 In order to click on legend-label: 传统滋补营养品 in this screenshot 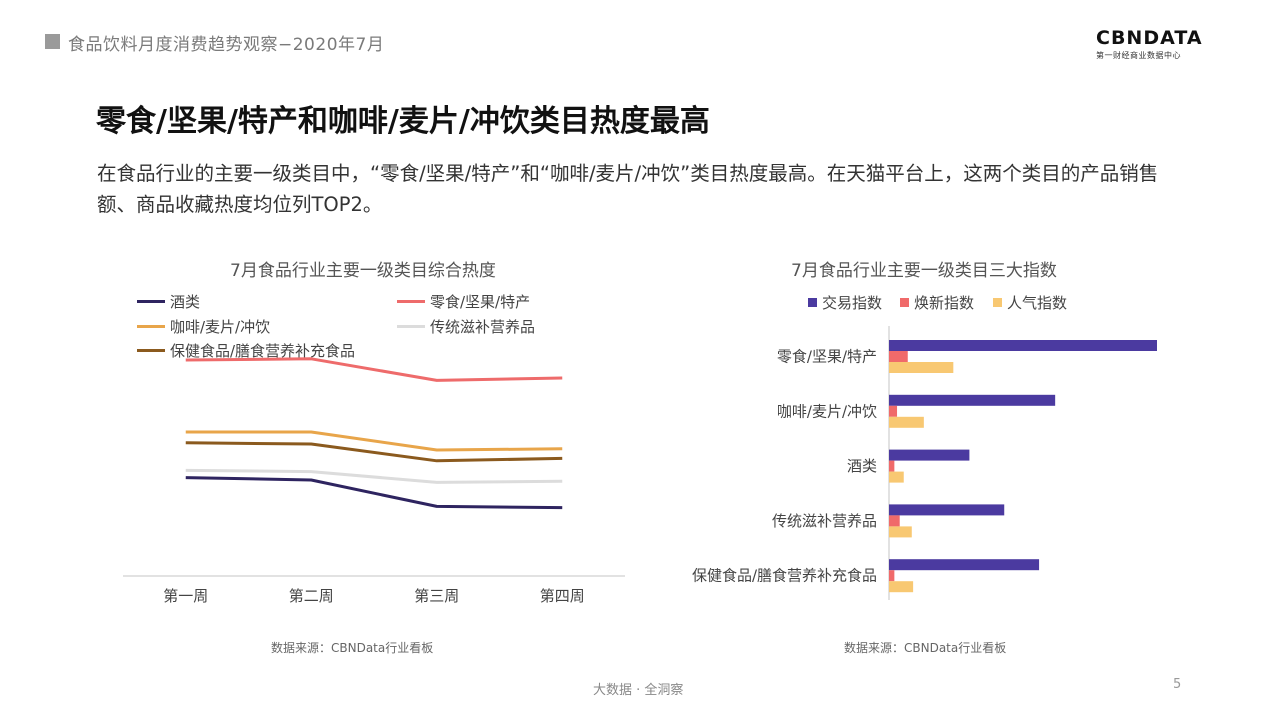, I will do `click(483, 327)`.